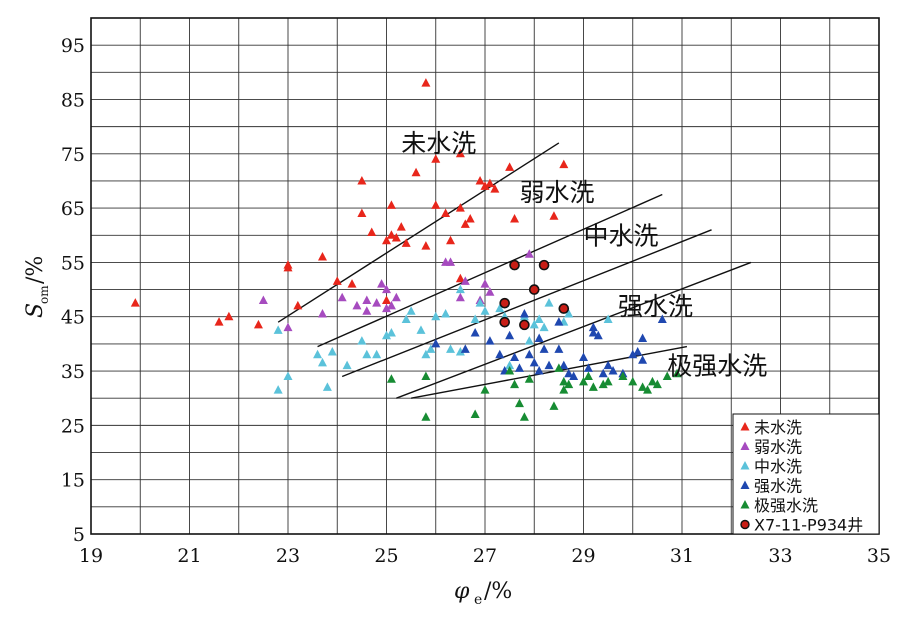  What do you see at coordinates (79, 535) in the screenshot?
I see `y-tick-label: 5` at bounding box center [79, 535].